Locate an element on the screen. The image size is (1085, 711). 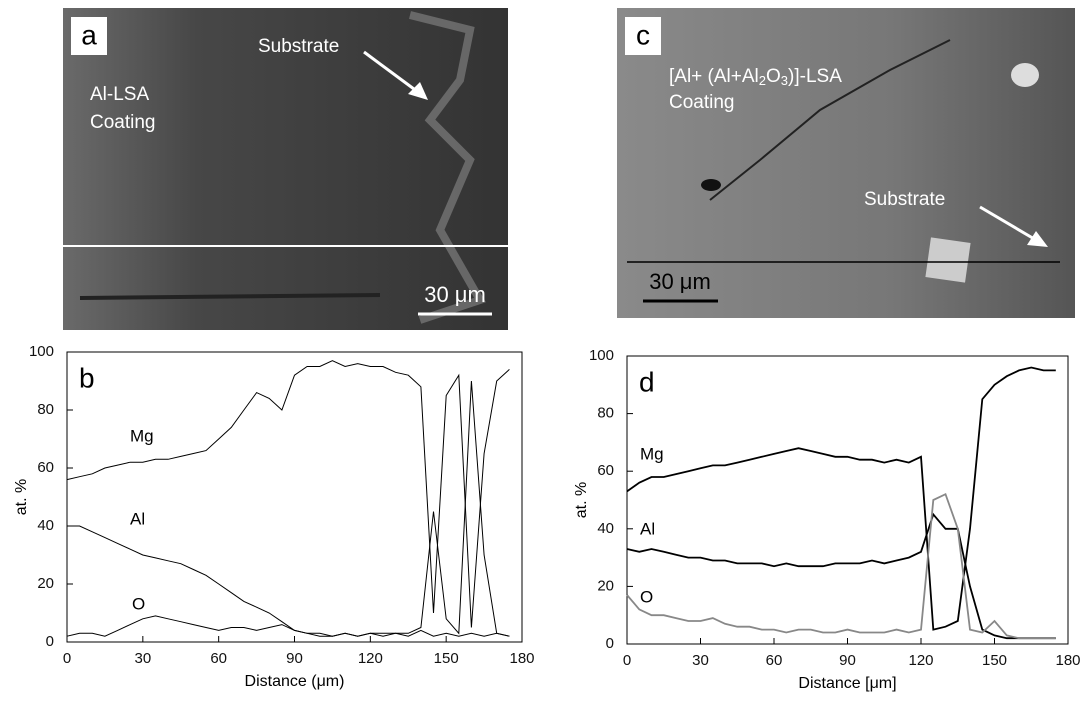
x-axis-label: Distance [μm] is located at coordinates (847, 683).